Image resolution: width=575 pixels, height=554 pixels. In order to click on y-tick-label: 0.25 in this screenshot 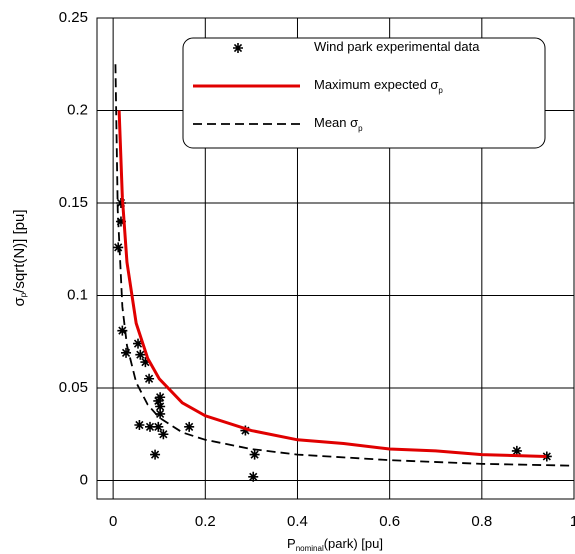, I will do `click(73, 17)`.